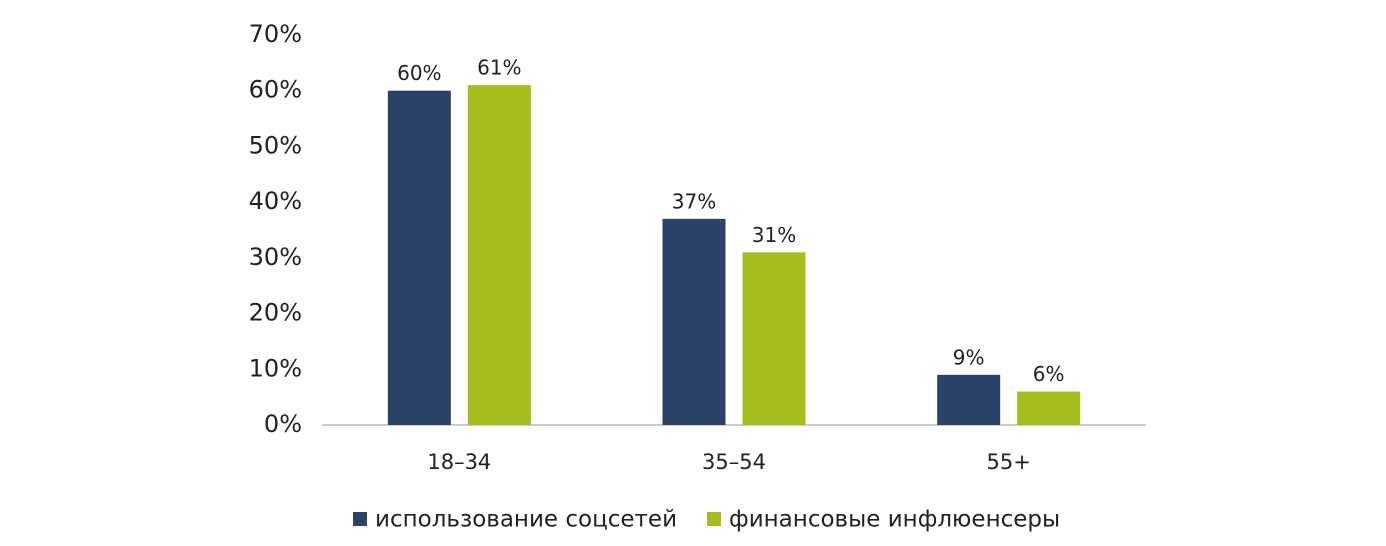 The image size is (1386, 546). Describe the element at coordinates (1049, 374) in the screenshot. I see `data-label: 6%` at that location.